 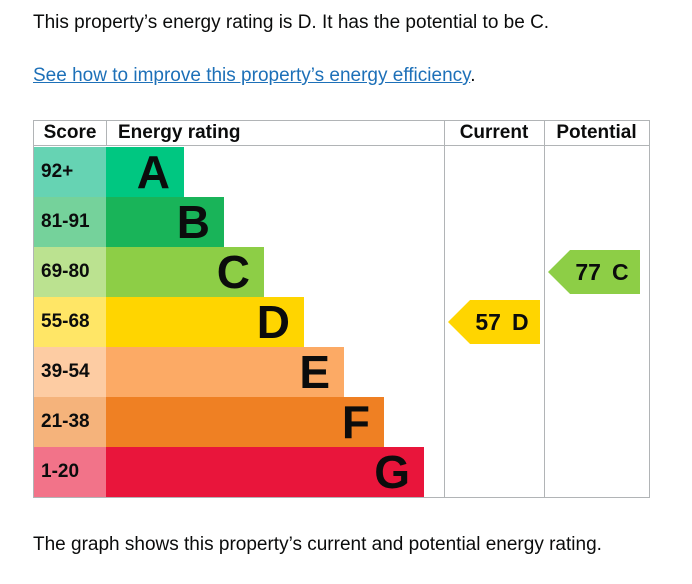 I want to click on band-letter-b: B, so click(x=193, y=222).